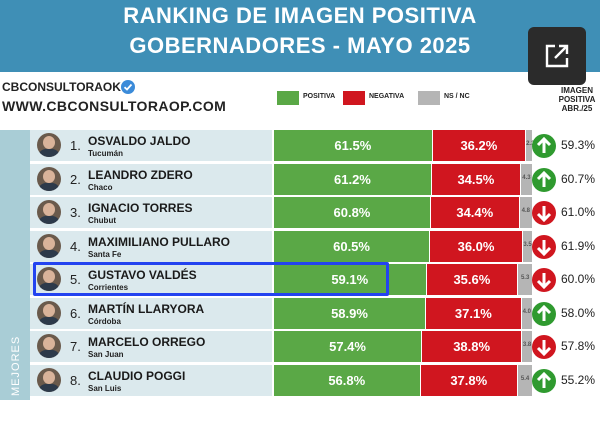  What do you see at coordinates (100, 187) in the screenshot?
I see `province-label: Chaco` at bounding box center [100, 187].